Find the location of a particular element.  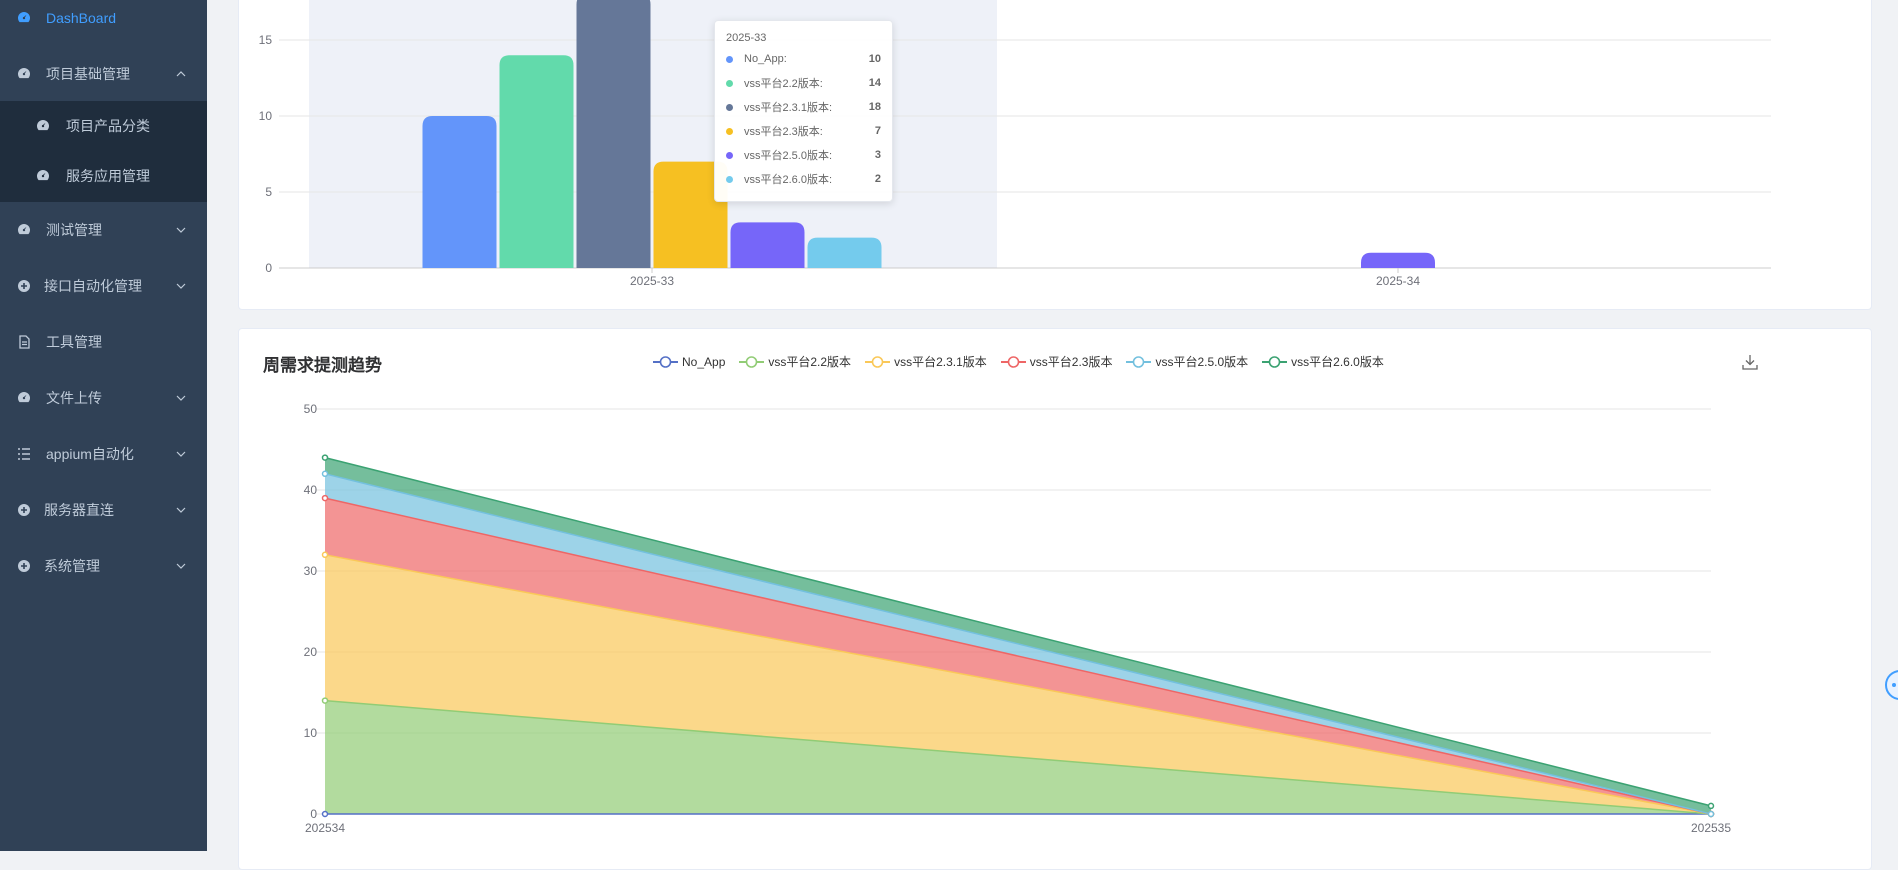

sidebar-item-api-automation: 接口自动化管理 is located at coordinates (103, 286).